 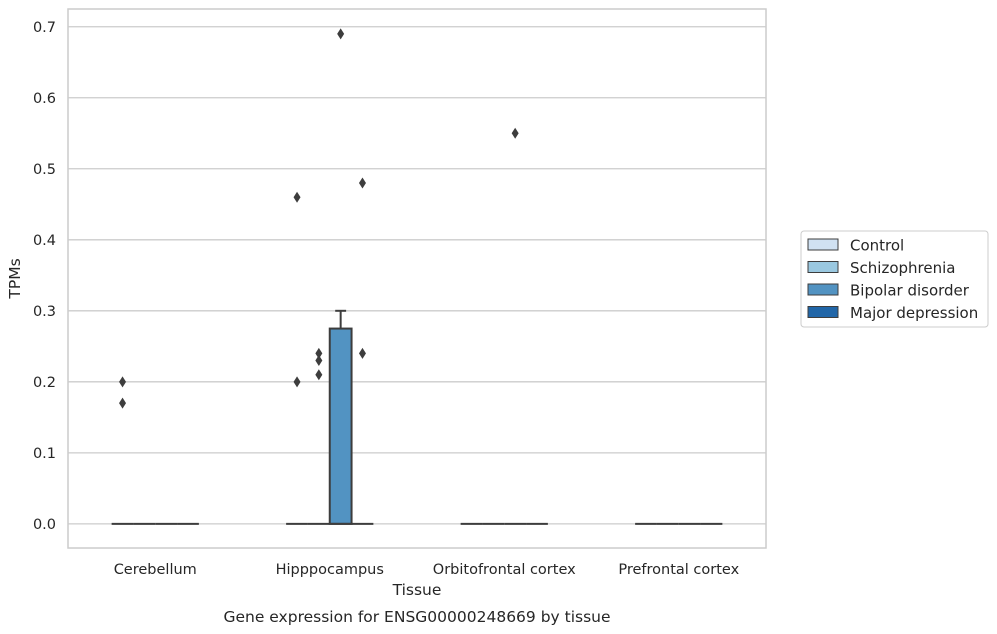 What do you see at coordinates (877, 246) in the screenshot?
I see `legend-label: Control` at bounding box center [877, 246].